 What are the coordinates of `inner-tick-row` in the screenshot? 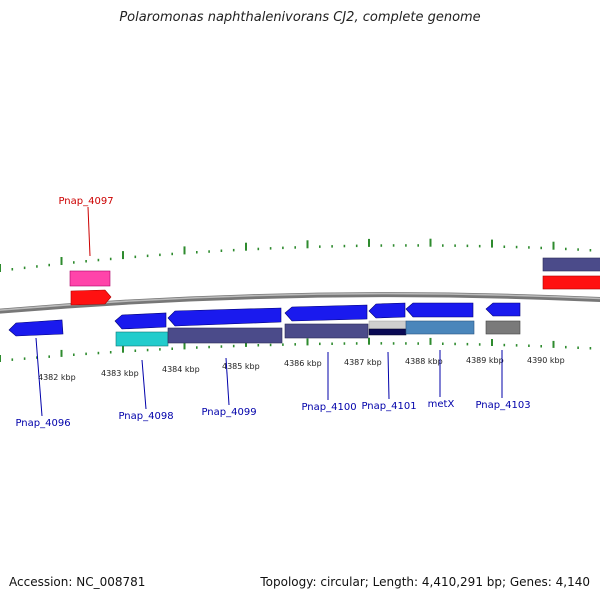 It's located at (296, 349).